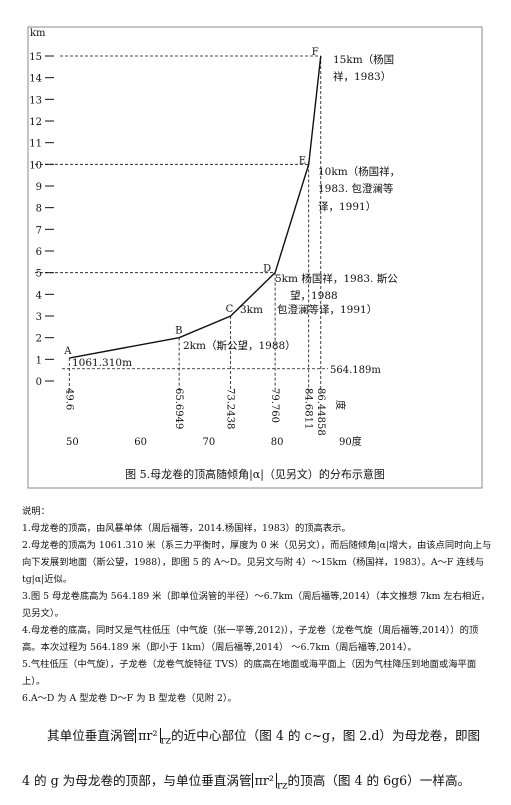  Describe the element at coordinates (314, 295) in the screenshot. I see `value-label: 望，1988` at that location.